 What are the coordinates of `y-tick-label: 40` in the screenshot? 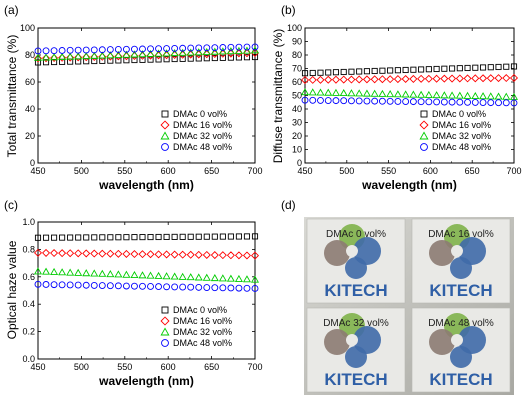 It's located at (30, 109).